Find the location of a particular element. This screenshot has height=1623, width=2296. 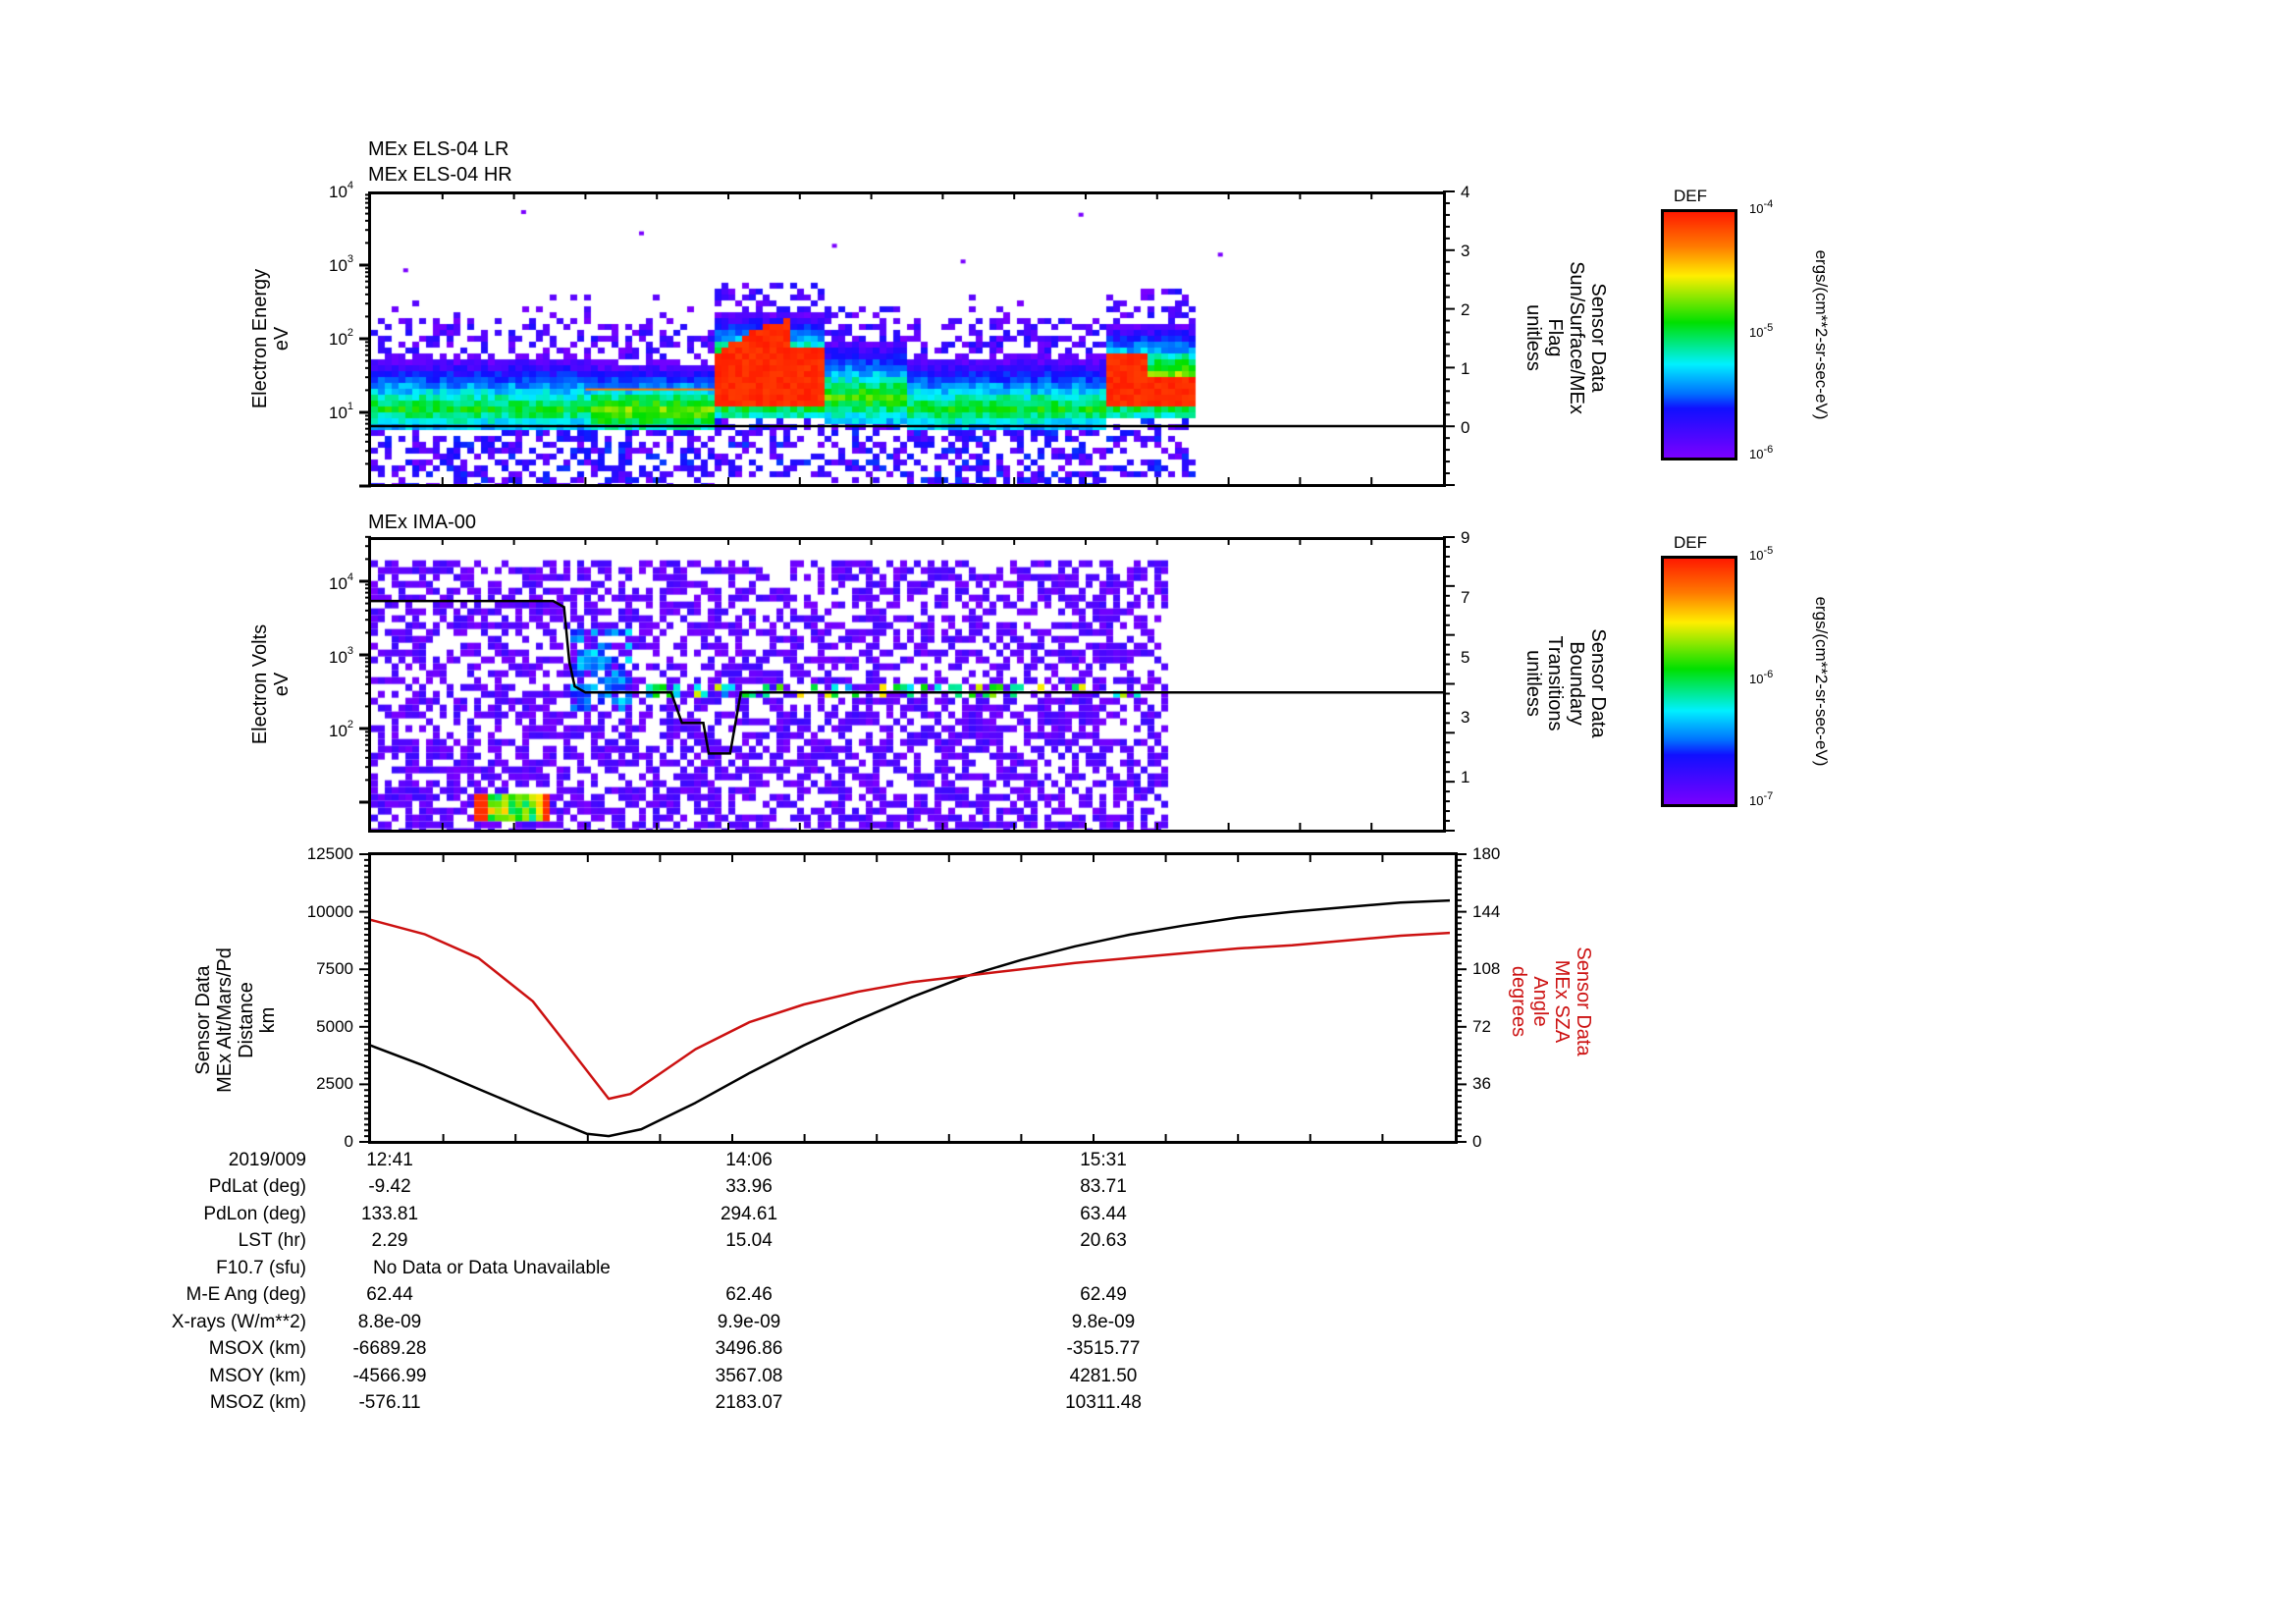

orbit-y-axis-label: Sensor Data MEx Alt/Mars/Pd Distance km is located at coordinates (235, 1020).